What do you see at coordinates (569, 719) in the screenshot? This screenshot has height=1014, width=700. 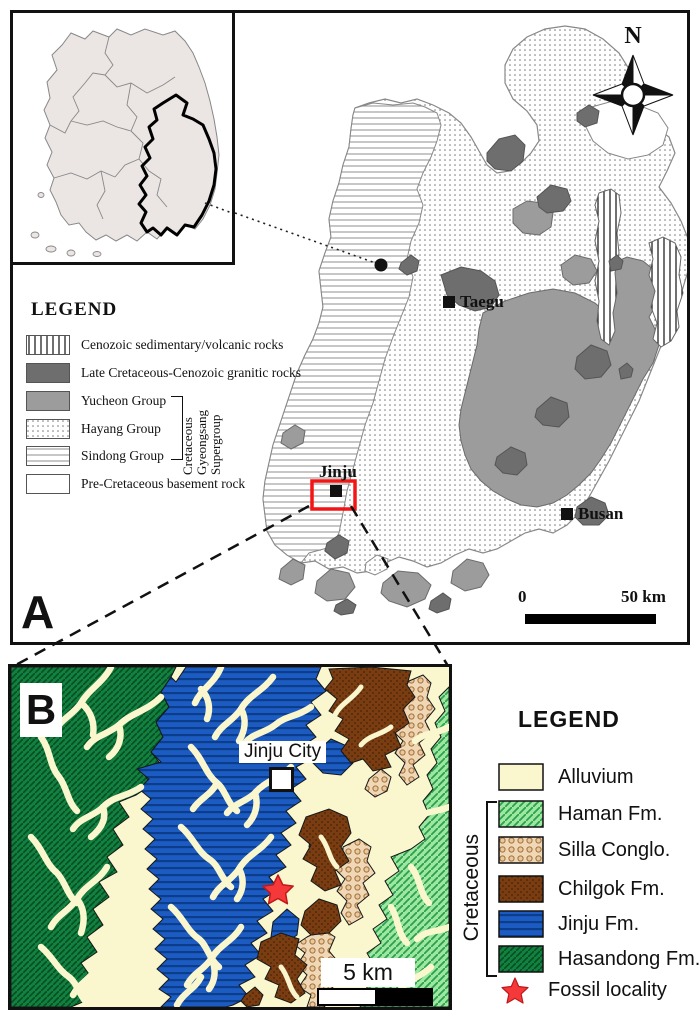 I see `legend-b-title: LEGEND` at bounding box center [569, 719].